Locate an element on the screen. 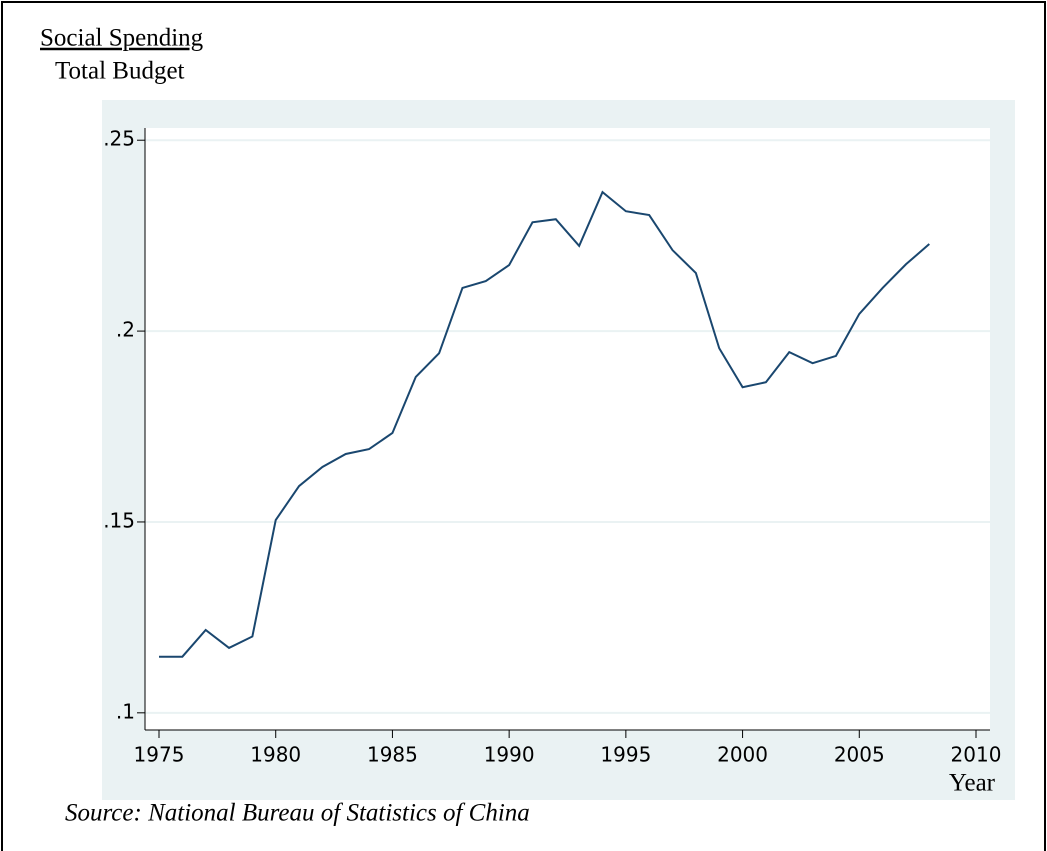 The width and height of the screenshot is (1047, 851). chart-subtitle: Total Budget is located at coordinates (120, 71).